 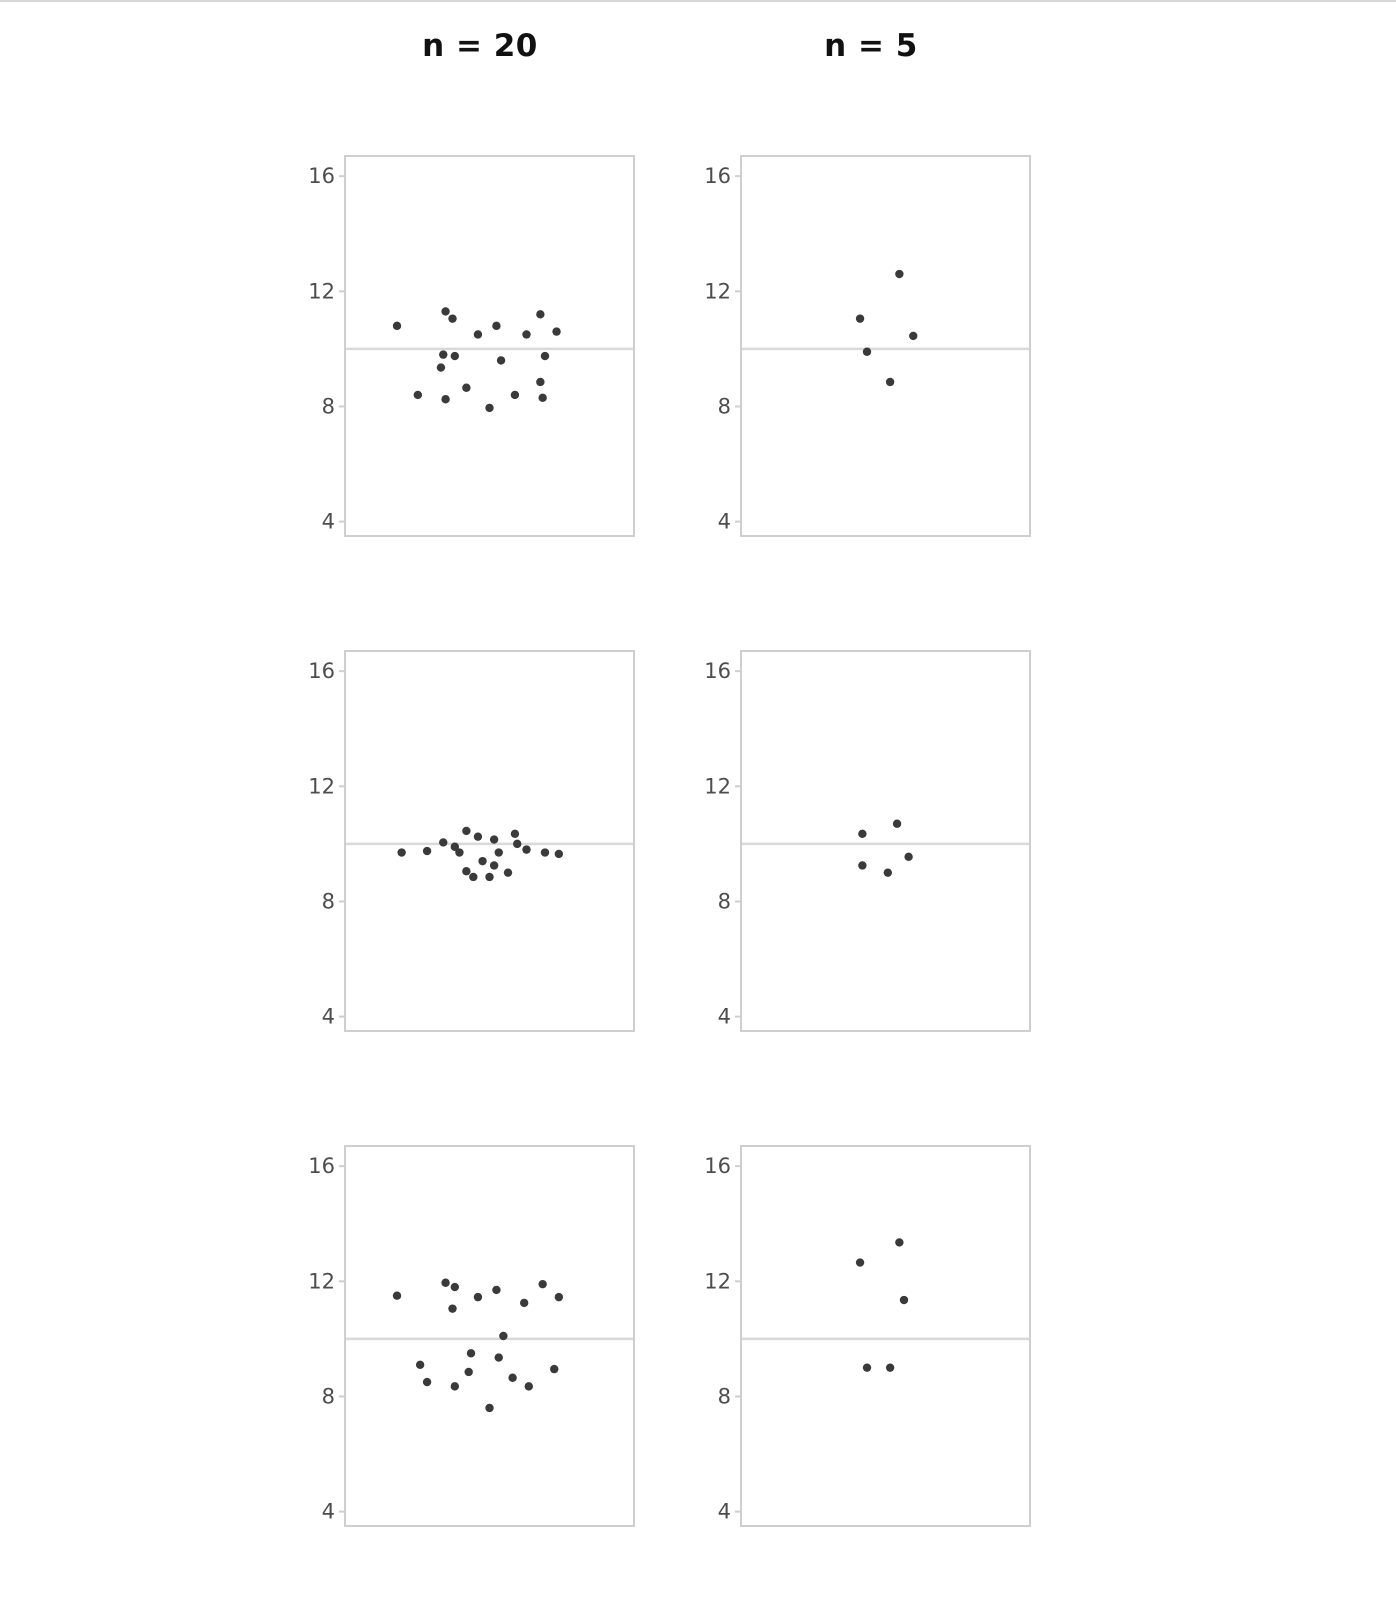 I want to click on panel-r2-n20: 4 8 12 16, so click(x=471, y=841).